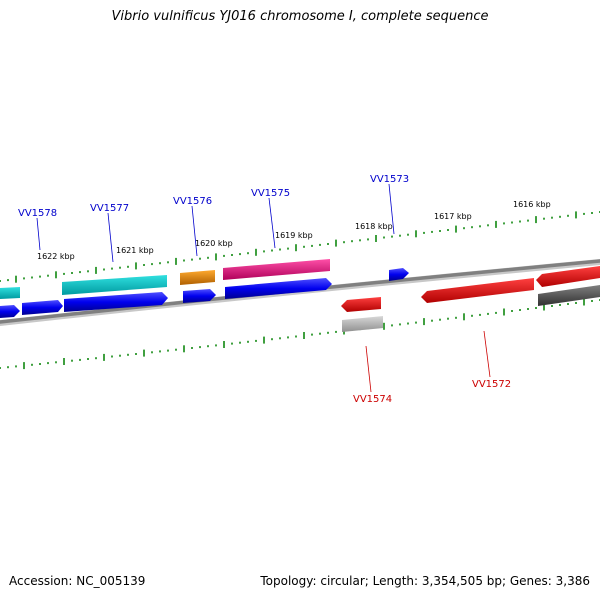 The width and height of the screenshot is (600, 600). What do you see at coordinates (197, 277) in the screenshot?
I see `gene-arrow-vv1576-orange` at bounding box center [197, 277].